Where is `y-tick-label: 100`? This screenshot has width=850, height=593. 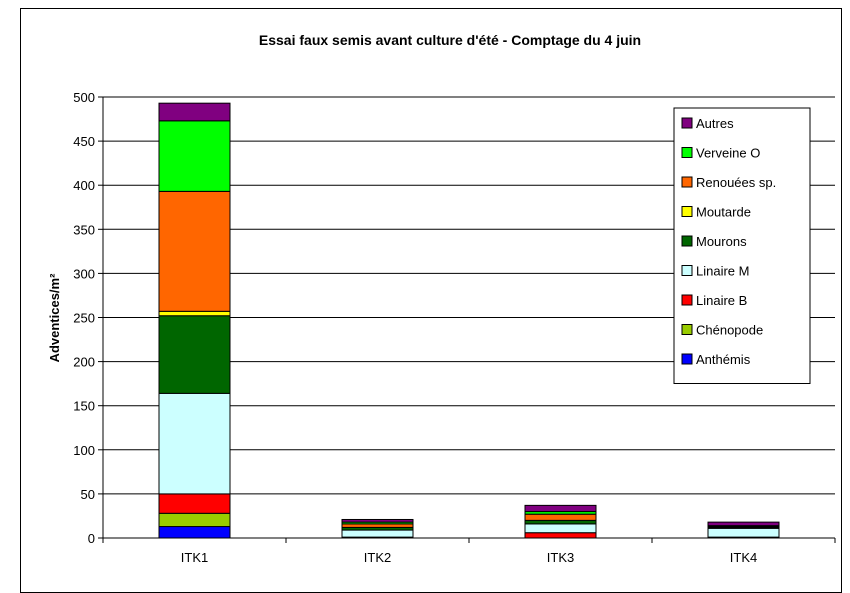 y-tick-label: 100 is located at coordinates (84, 450).